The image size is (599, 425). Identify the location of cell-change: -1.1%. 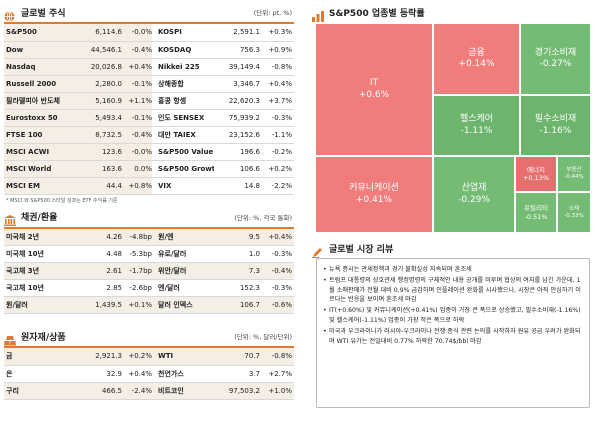
(277, 135).